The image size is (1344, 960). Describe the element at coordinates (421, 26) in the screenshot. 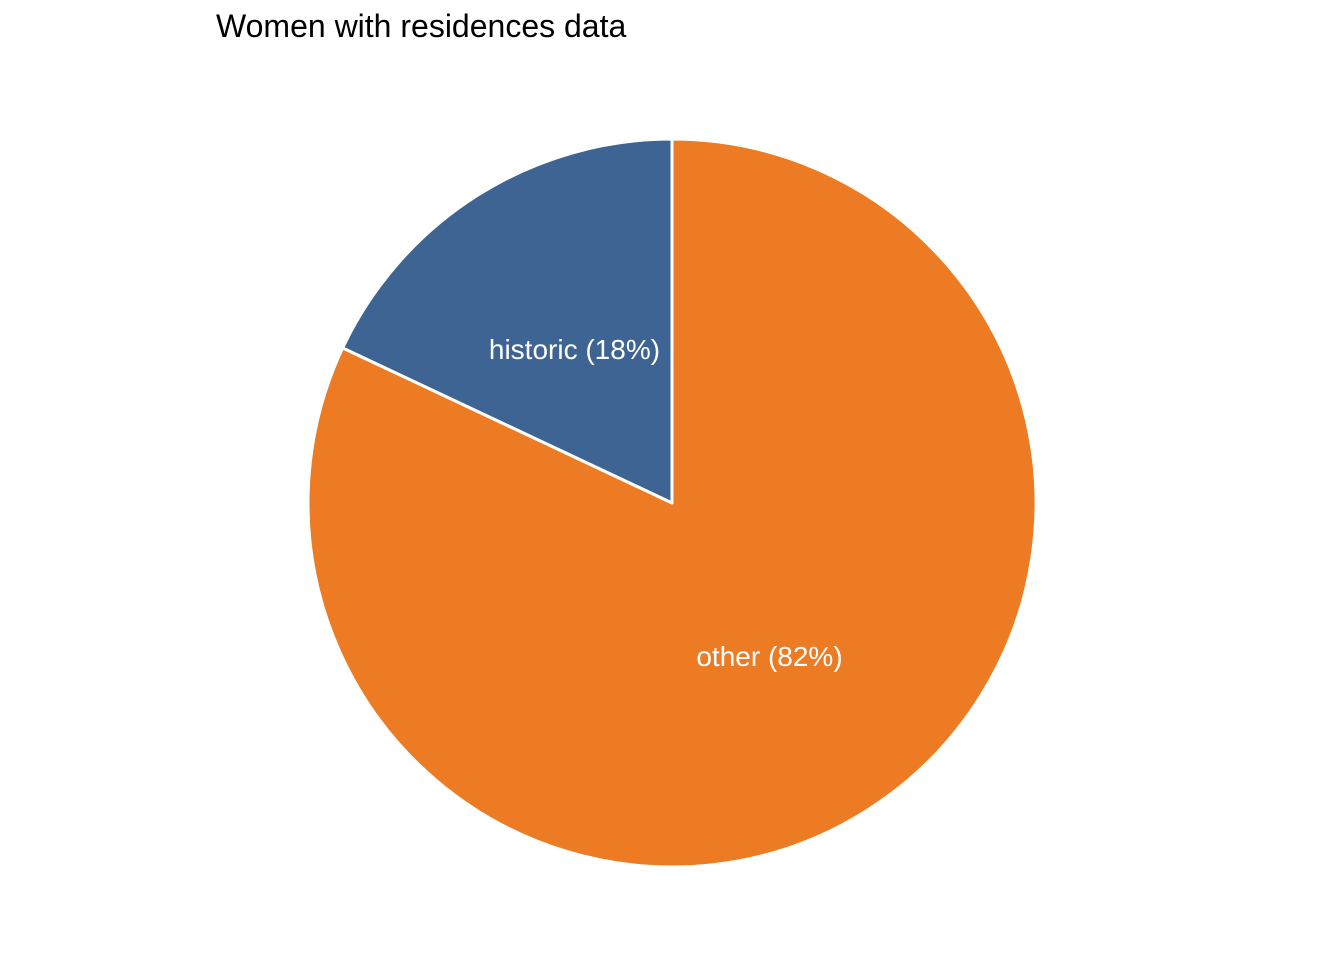

I see `chart-title: Women with residences data` at that location.